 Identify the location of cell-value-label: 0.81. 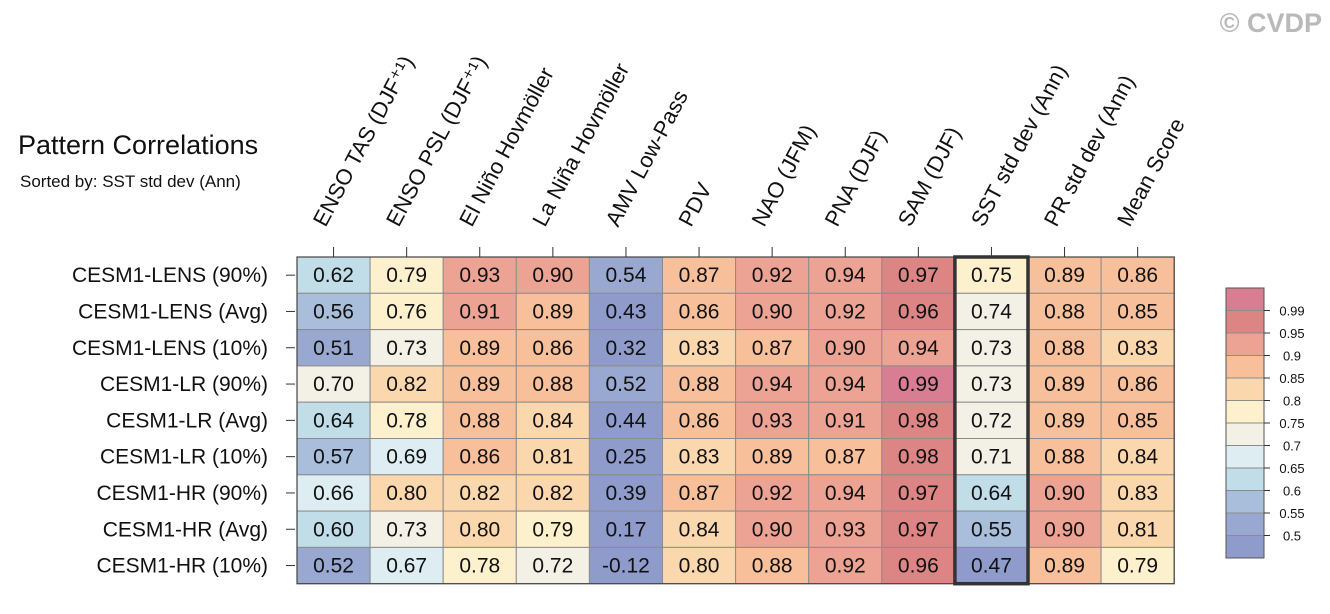
(552, 457).